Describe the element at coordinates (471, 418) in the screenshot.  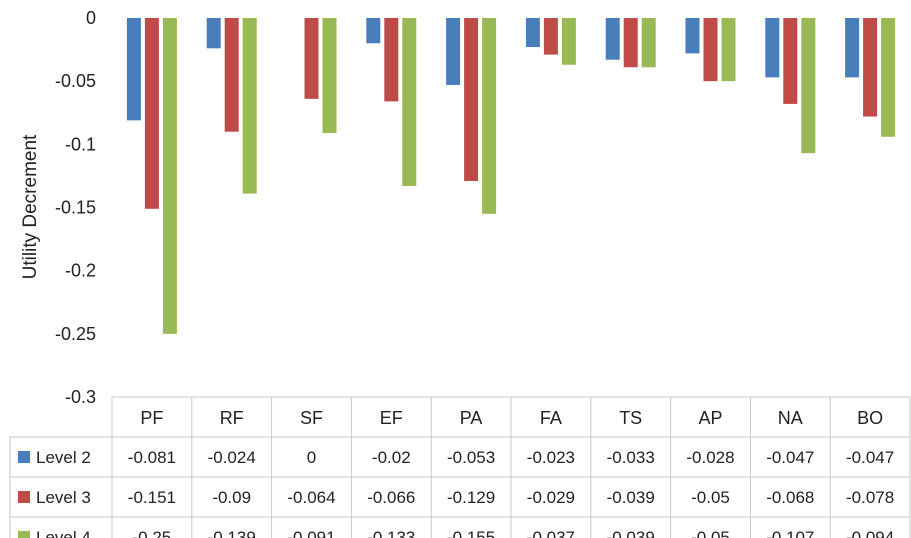
I see `category-label: PA` at that location.